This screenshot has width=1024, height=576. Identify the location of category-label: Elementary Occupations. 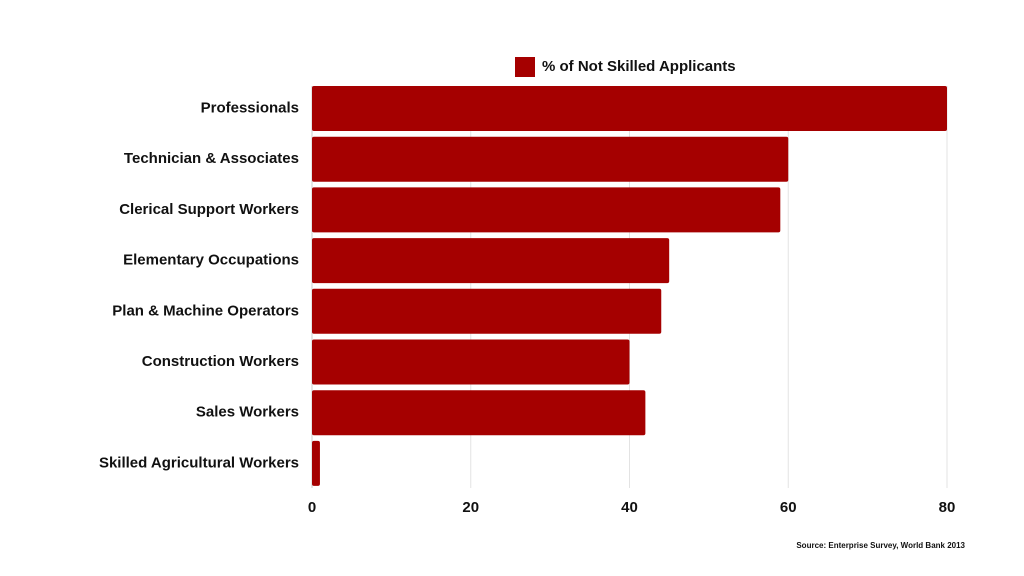
(211, 260).